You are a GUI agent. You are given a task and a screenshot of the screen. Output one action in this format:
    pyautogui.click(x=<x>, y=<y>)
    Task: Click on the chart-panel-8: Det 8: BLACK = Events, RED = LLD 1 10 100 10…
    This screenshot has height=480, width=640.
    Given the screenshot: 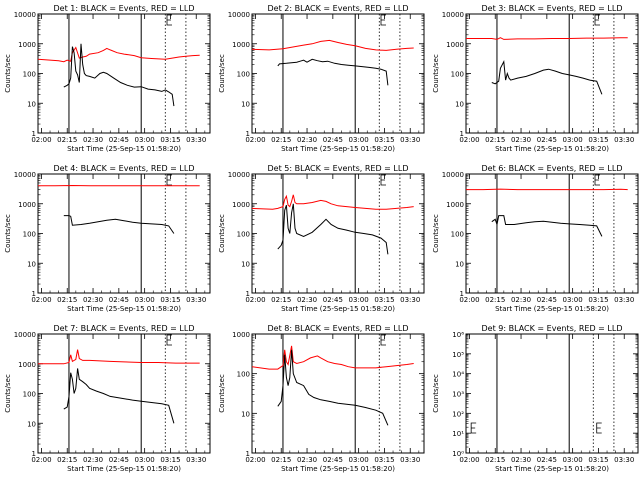 What is the action you would take?
    pyautogui.click(x=321, y=398)
    